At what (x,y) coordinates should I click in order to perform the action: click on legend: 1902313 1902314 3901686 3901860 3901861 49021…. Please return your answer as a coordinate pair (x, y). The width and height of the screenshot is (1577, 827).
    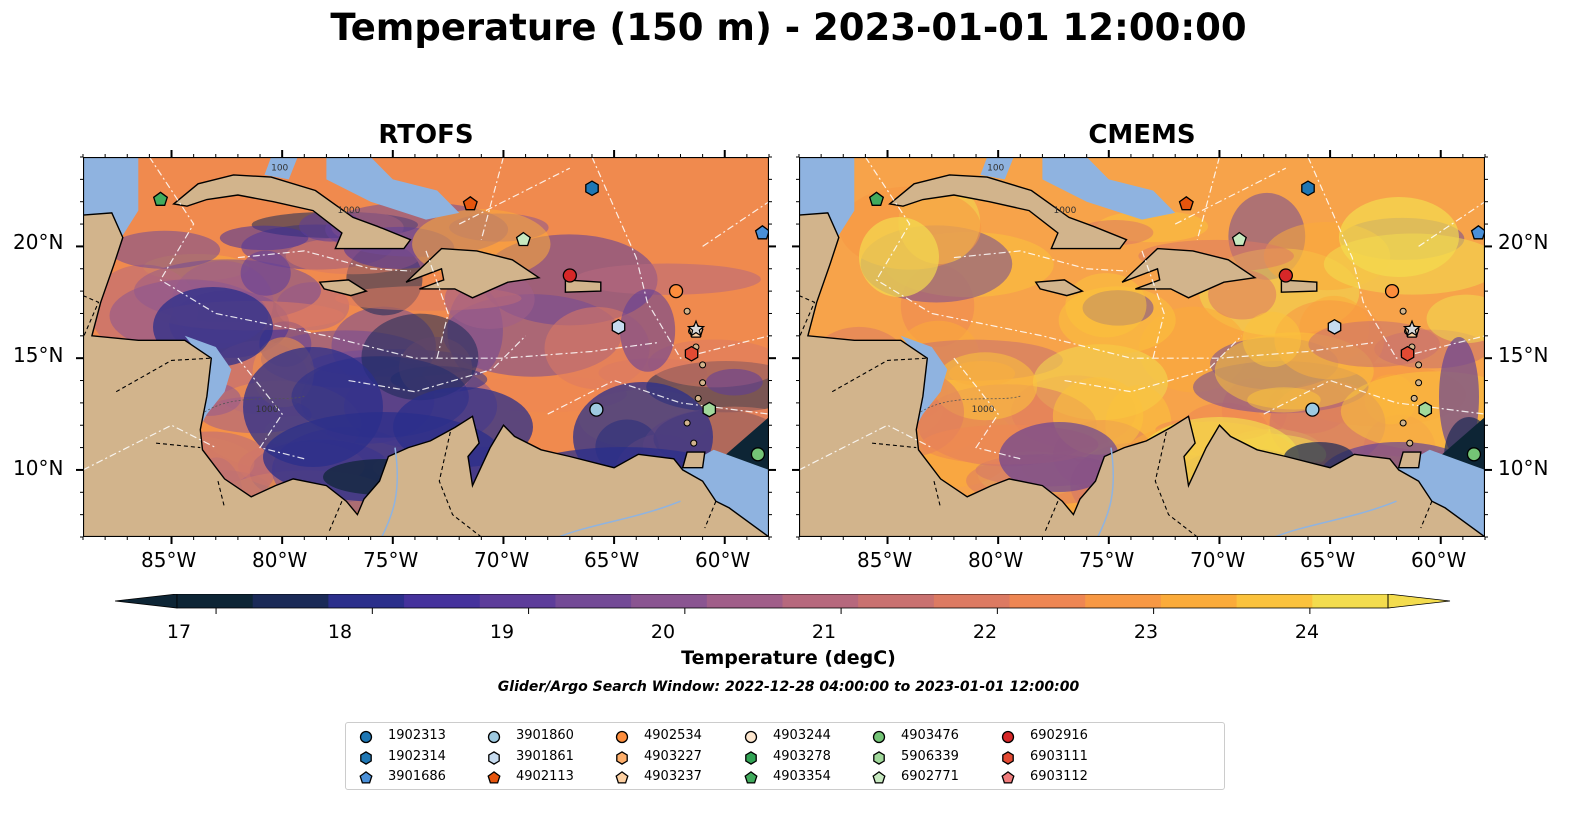
    Looking at the image, I should click on (785, 756).